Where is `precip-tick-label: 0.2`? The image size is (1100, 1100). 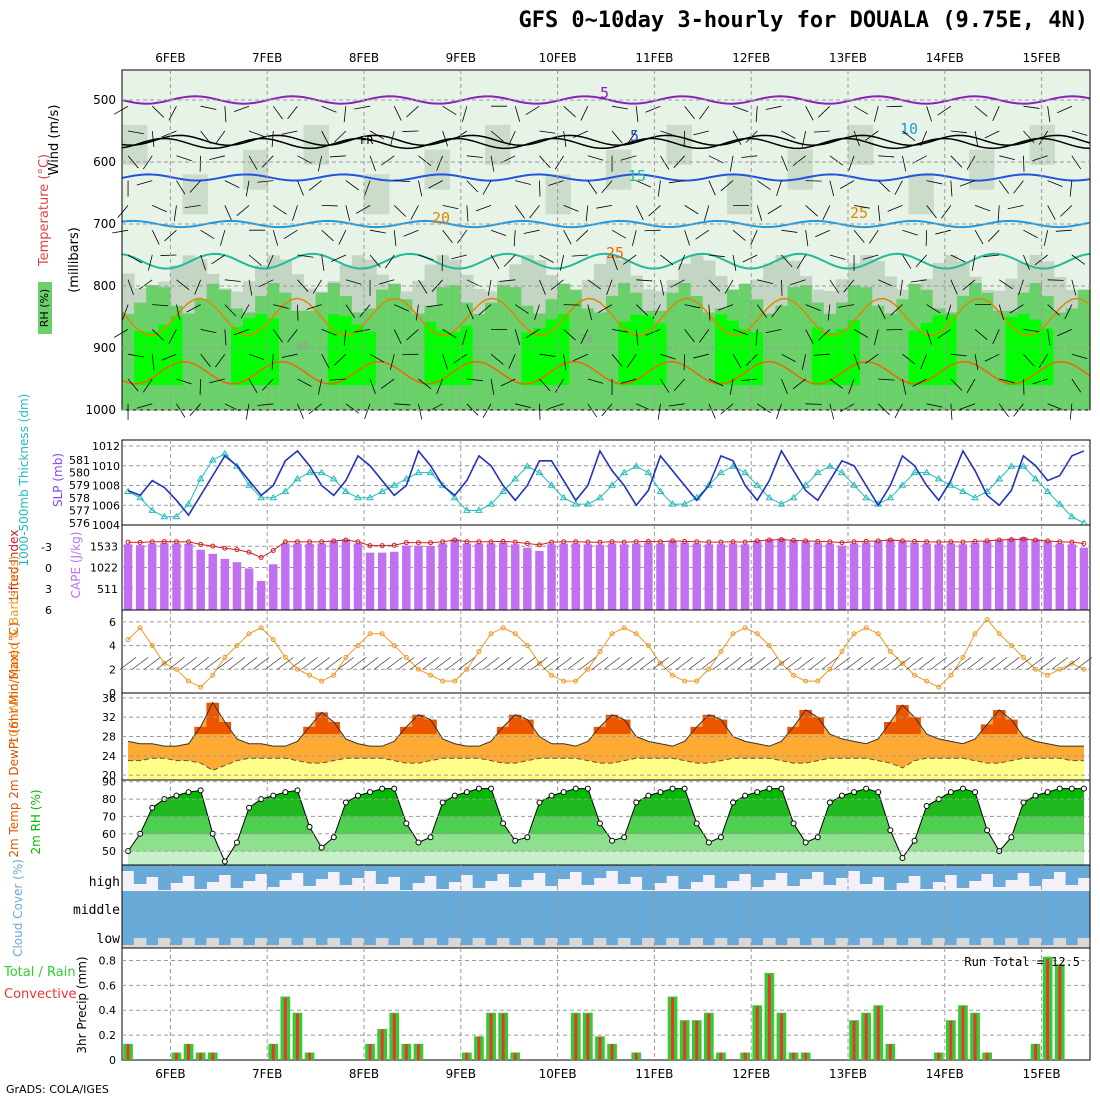 precip-tick-label: 0.2 is located at coordinates (108, 1035).